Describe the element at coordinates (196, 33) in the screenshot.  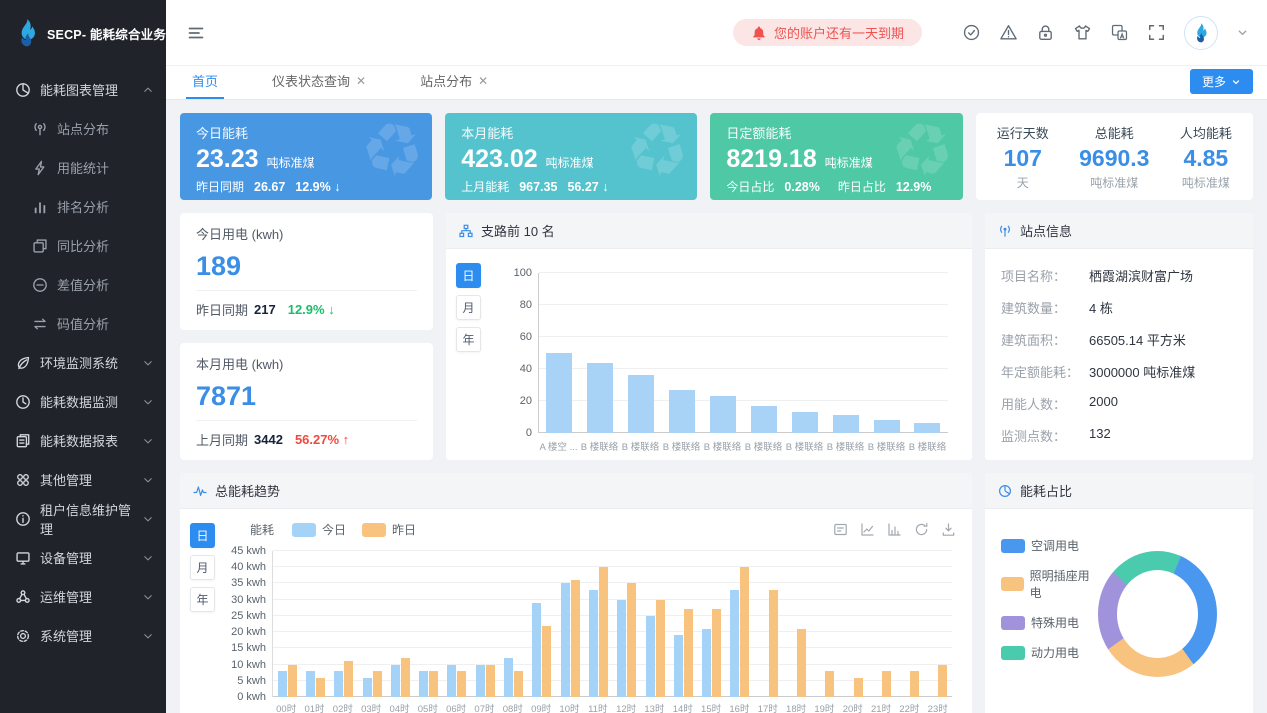
I see `collapse-menu-icon` at that location.